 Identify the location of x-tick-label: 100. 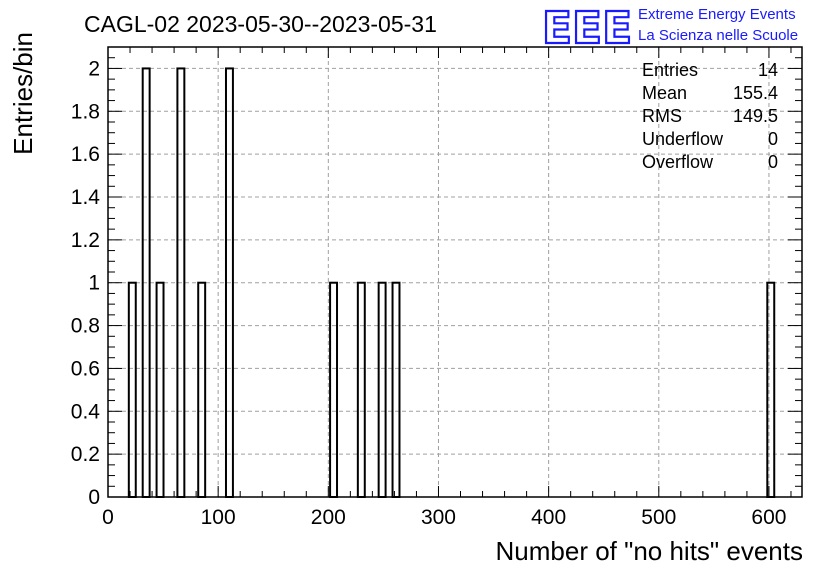
(218, 517).